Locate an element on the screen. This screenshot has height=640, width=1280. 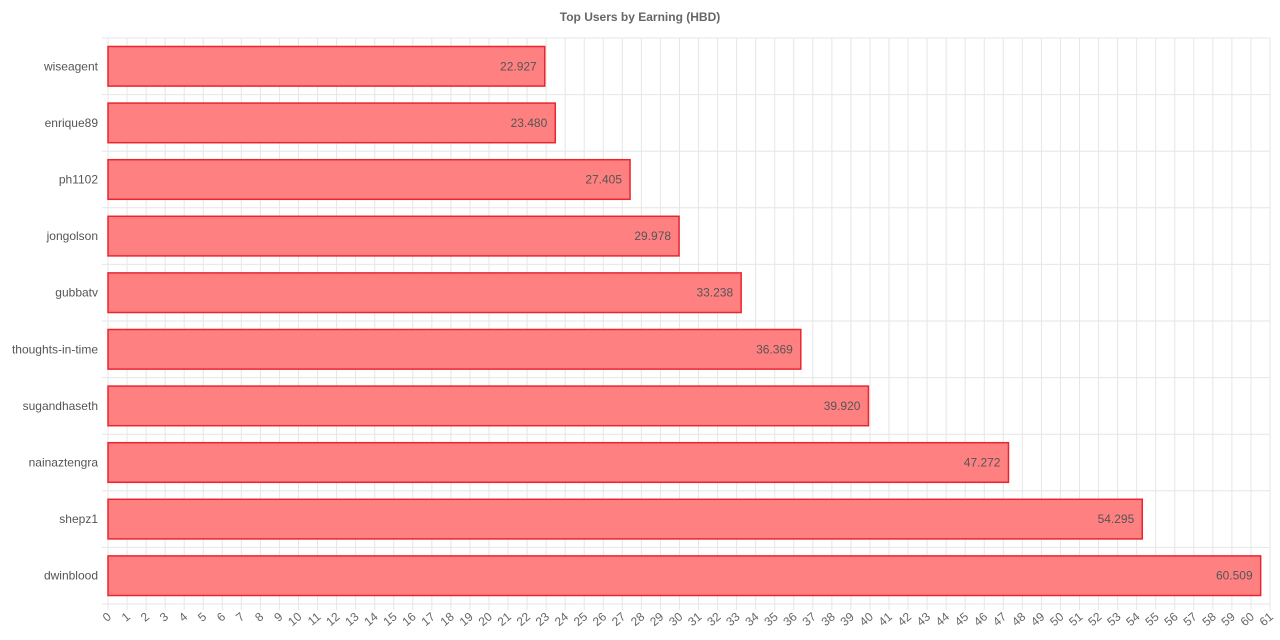
x-tick-label: 36 is located at coordinates (789, 619).